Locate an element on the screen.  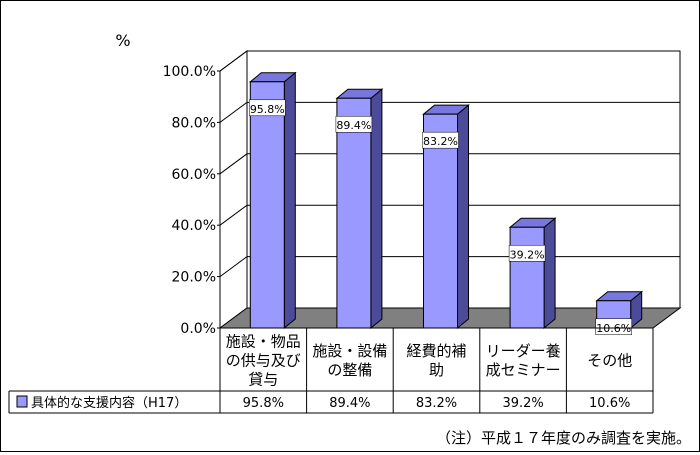
data-label: 95.8% is located at coordinates (267, 109).